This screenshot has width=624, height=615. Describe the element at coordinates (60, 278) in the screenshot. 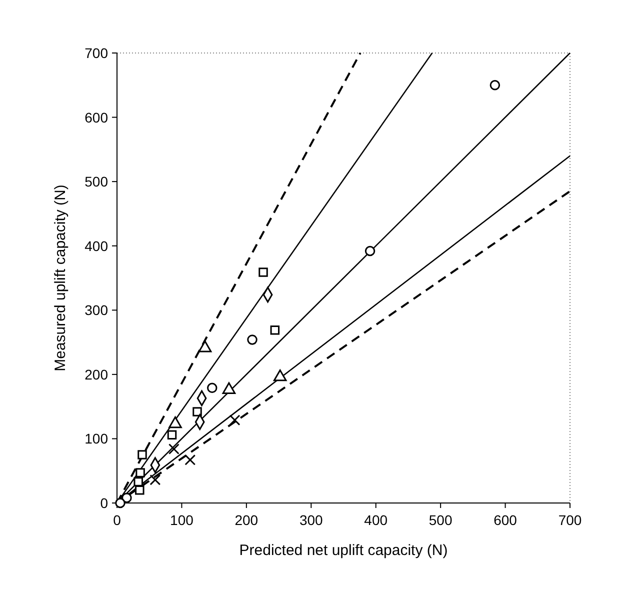

I see `y-axis-title: Measured uplift capacity (N)` at that location.